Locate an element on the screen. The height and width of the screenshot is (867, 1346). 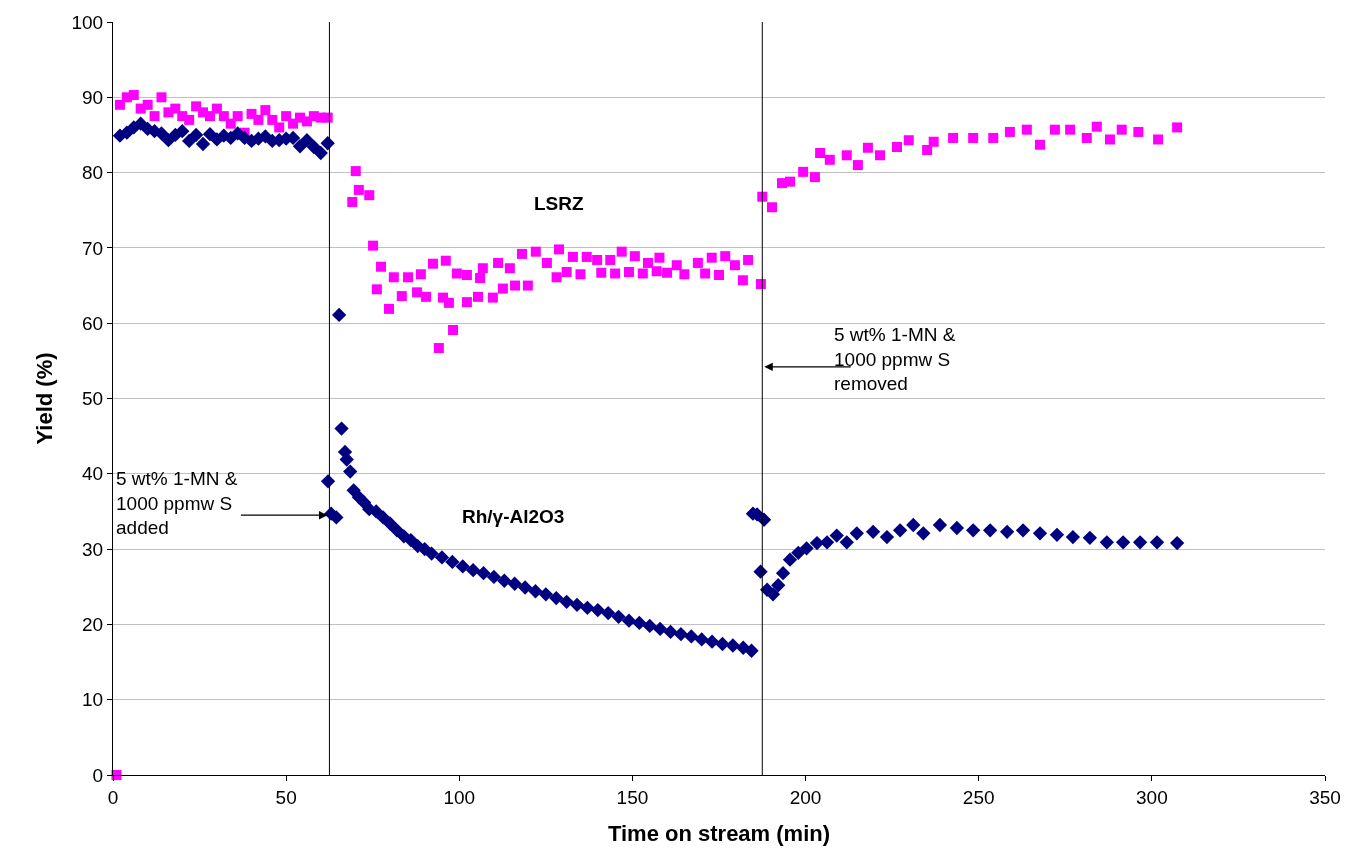
x-tick-label: 350 is located at coordinates (1325, 797).